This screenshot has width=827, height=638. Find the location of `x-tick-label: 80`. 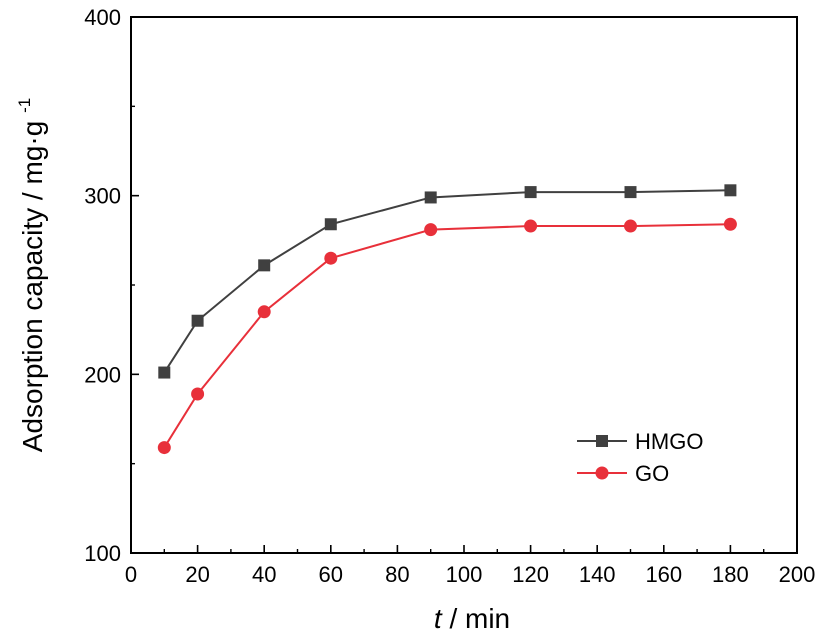

x-tick-label: 80 is located at coordinates (397, 574).